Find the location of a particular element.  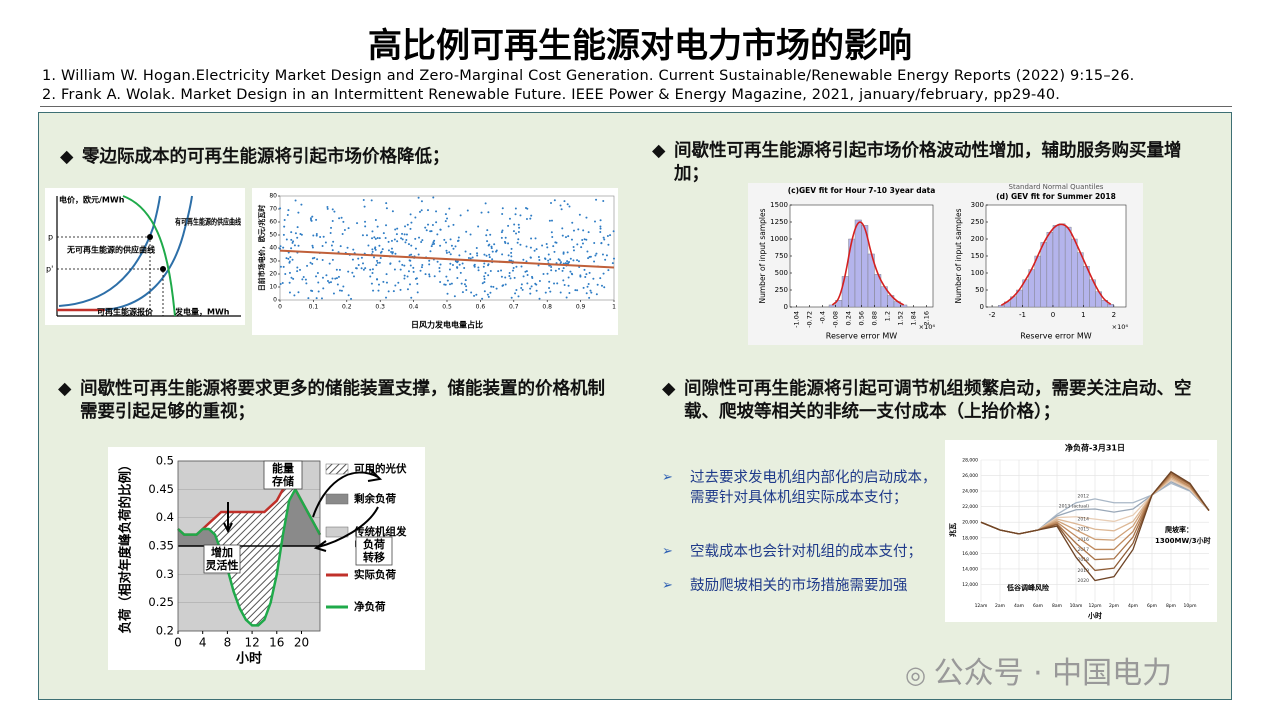

annotation: 有可再生能源的供应曲线 is located at coordinates (208, 222).